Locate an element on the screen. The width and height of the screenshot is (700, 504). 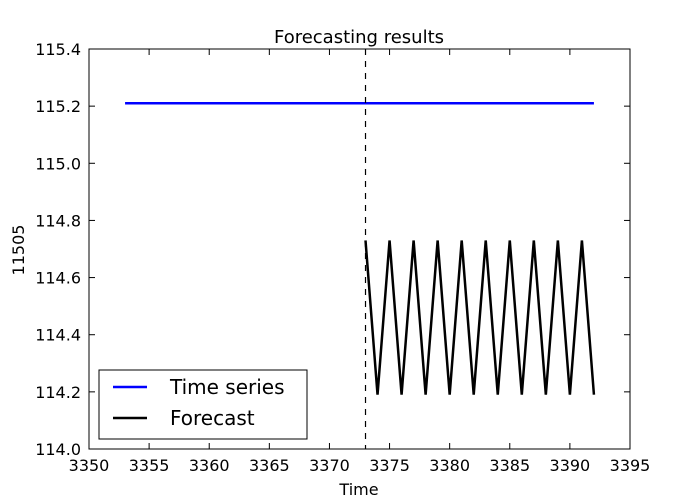
x-tick-label: 3390 is located at coordinates (570, 465).